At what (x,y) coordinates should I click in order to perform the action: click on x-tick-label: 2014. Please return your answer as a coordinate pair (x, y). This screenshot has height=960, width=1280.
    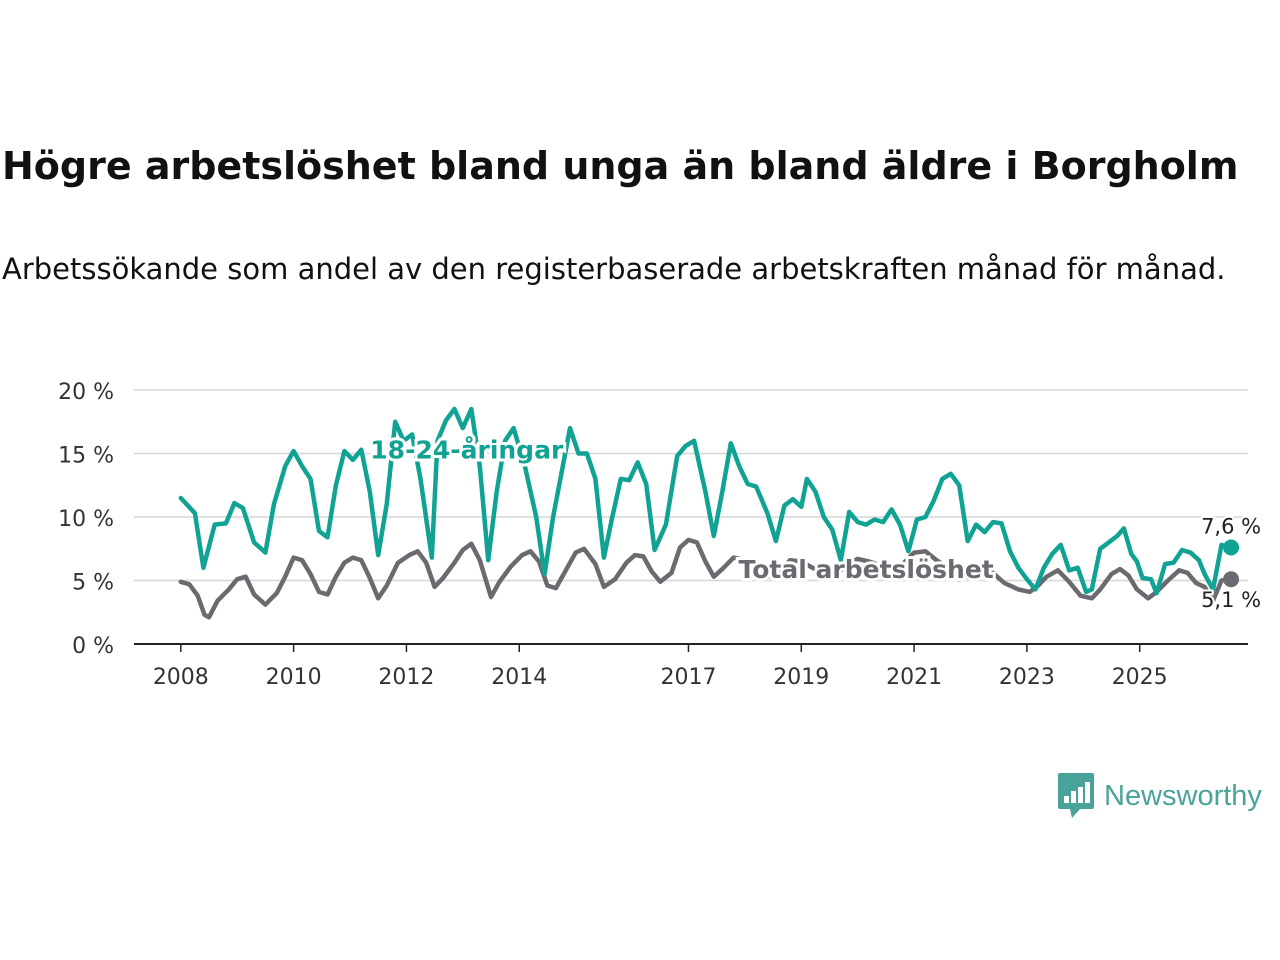
    Looking at the image, I should click on (519, 677).